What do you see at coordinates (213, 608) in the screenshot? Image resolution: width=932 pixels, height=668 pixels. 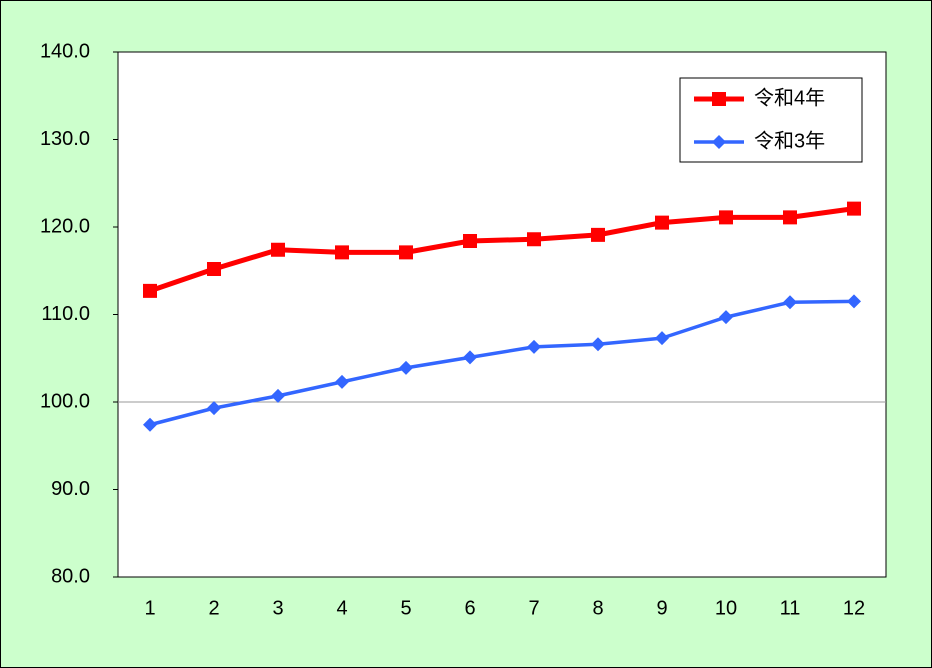 I see `x-tick-label: 2` at bounding box center [213, 608].